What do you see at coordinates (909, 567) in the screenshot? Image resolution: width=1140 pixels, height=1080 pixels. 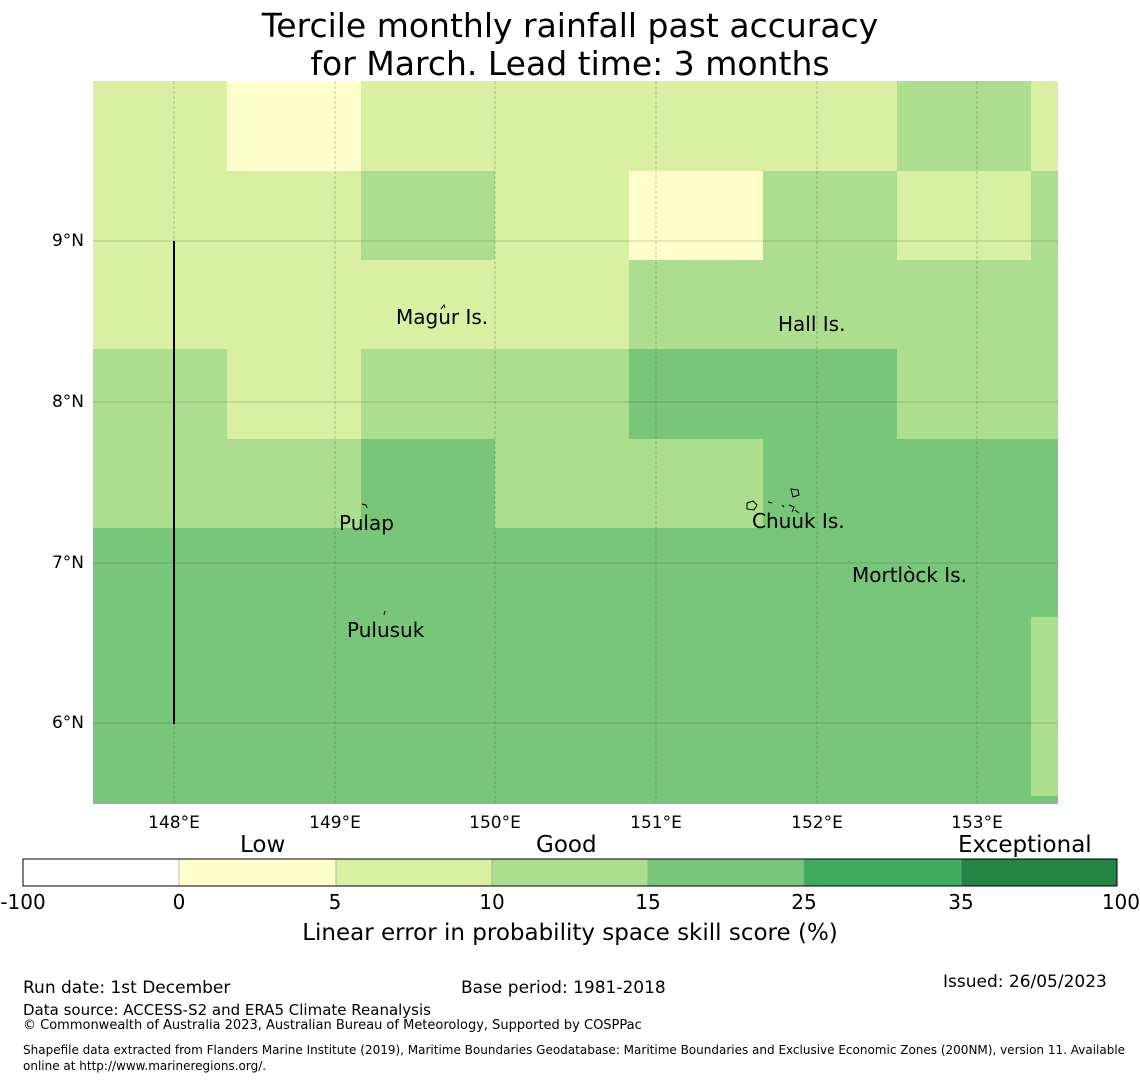 I see `mortlock-island-shape` at bounding box center [909, 567].